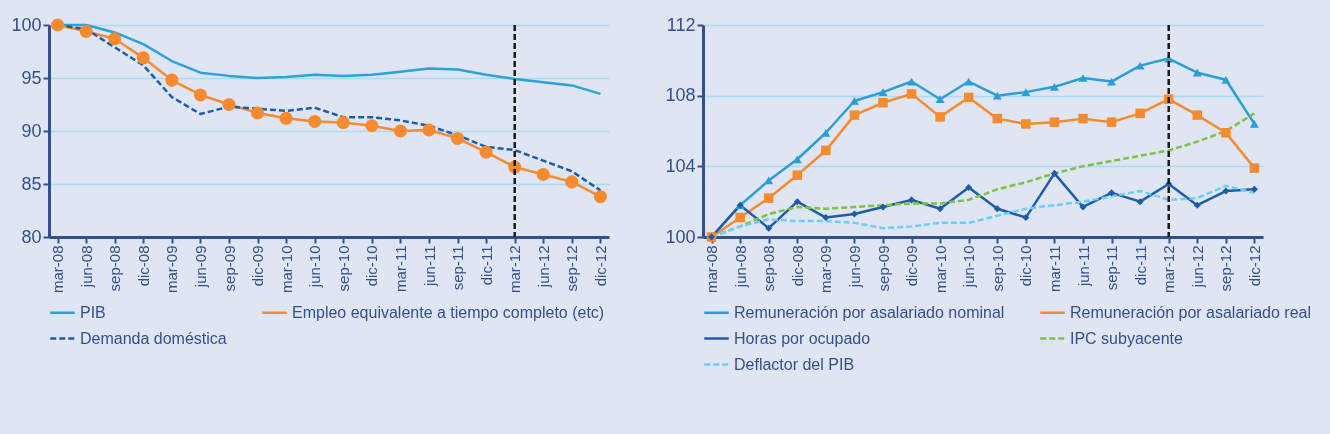 The image size is (1330, 434). What do you see at coordinates (115, 268) in the screenshot?
I see `x-tick-label: sep-08` at bounding box center [115, 268].